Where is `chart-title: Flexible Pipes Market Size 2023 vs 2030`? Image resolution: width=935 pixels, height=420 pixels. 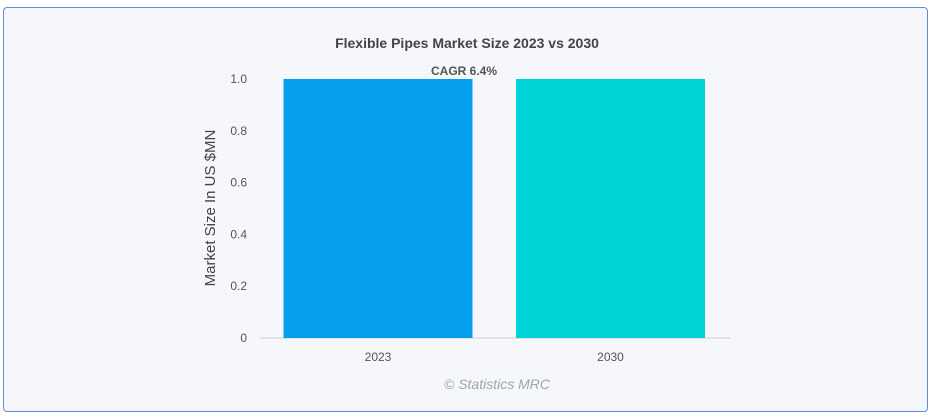 chart-title: Flexible Pipes Market Size 2023 vs 2030 is located at coordinates (467, 43).